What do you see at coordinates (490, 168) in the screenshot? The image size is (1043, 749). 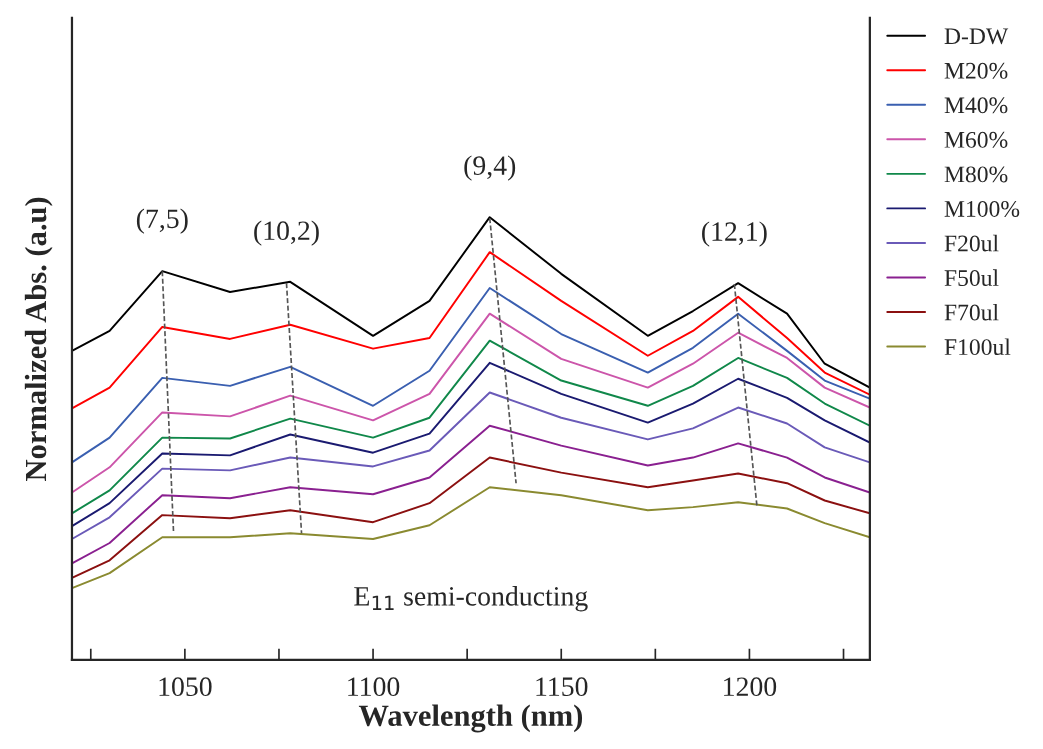 I see `annotation: (9,4)` at bounding box center [490, 168].